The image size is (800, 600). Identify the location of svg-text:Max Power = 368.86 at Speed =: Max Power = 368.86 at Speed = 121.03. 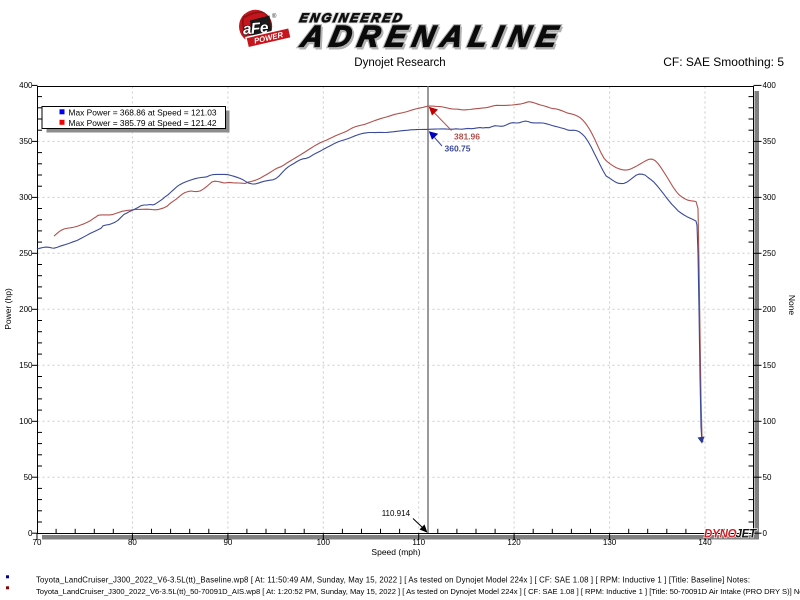
(143, 112).